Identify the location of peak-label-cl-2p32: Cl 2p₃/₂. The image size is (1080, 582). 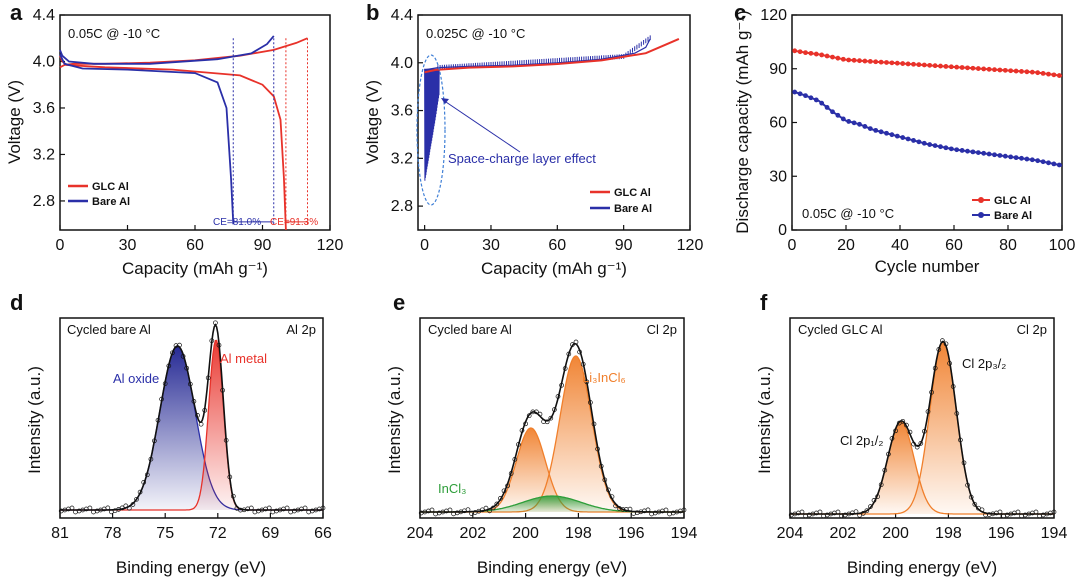
(984, 363).